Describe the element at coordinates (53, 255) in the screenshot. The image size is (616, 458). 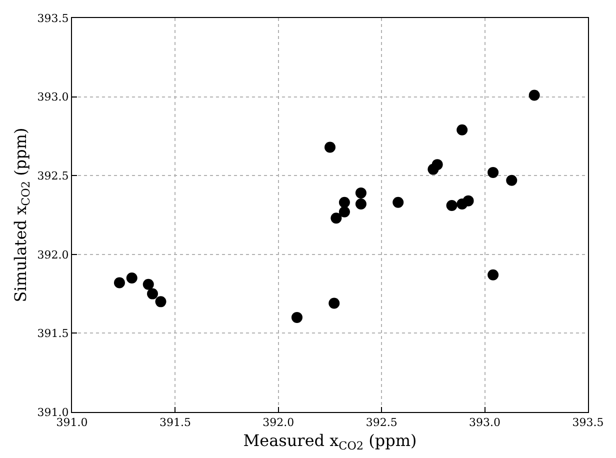
I see `y-tick-label: 392.0` at that location.